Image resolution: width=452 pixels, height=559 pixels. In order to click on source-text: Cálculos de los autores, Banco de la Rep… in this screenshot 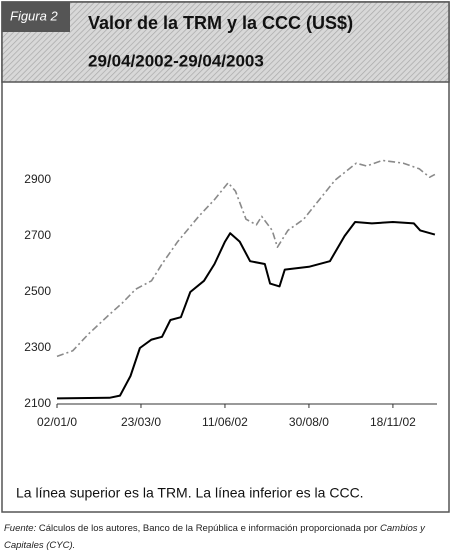, I will do `click(208, 528)`.